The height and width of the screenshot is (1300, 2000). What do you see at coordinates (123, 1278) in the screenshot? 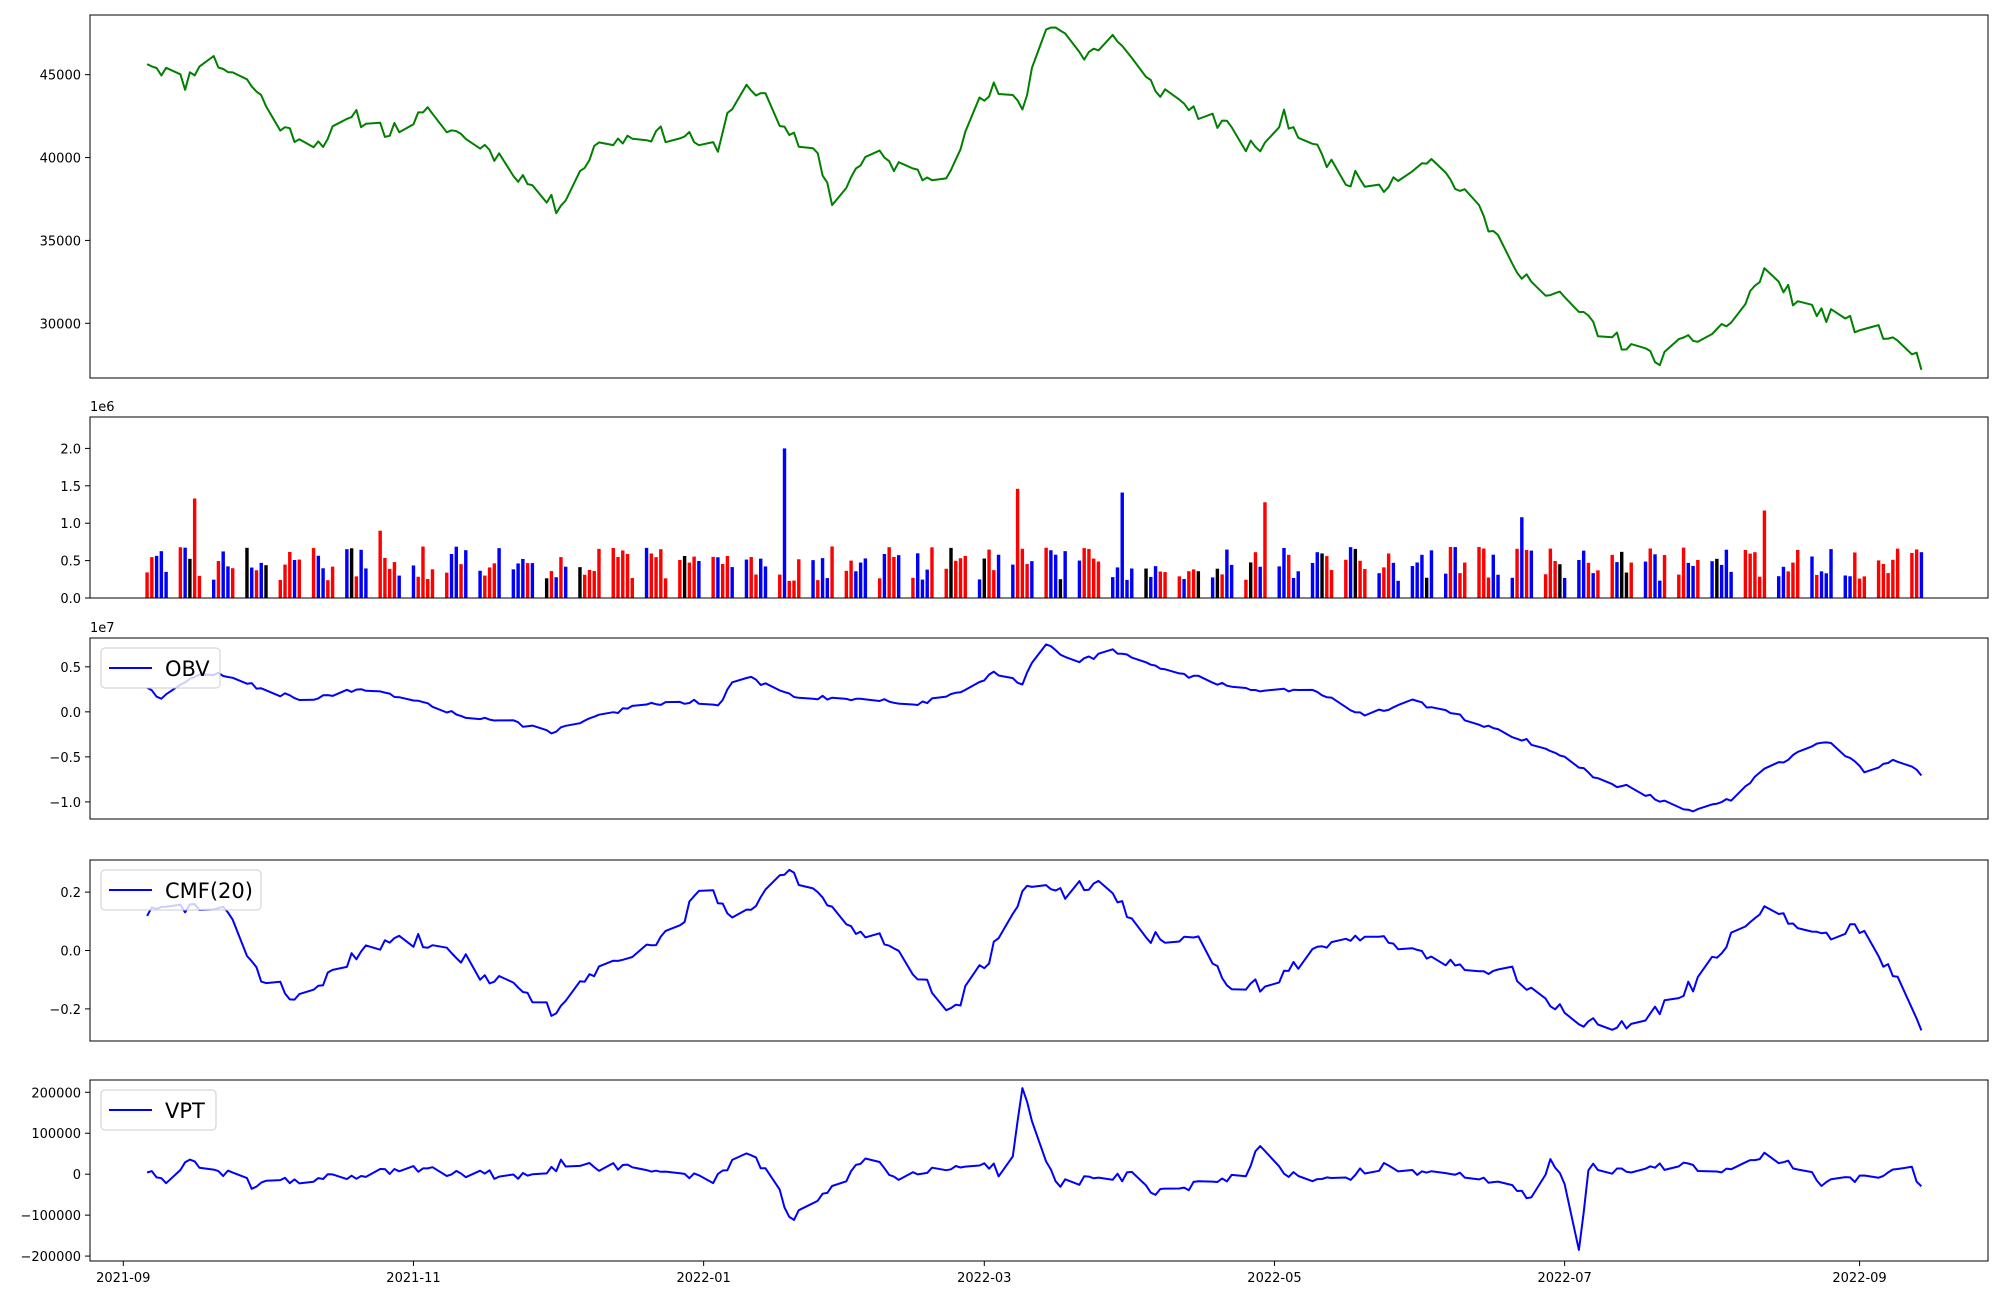
I see `x-tick-label: 2021-09` at bounding box center [123, 1278].